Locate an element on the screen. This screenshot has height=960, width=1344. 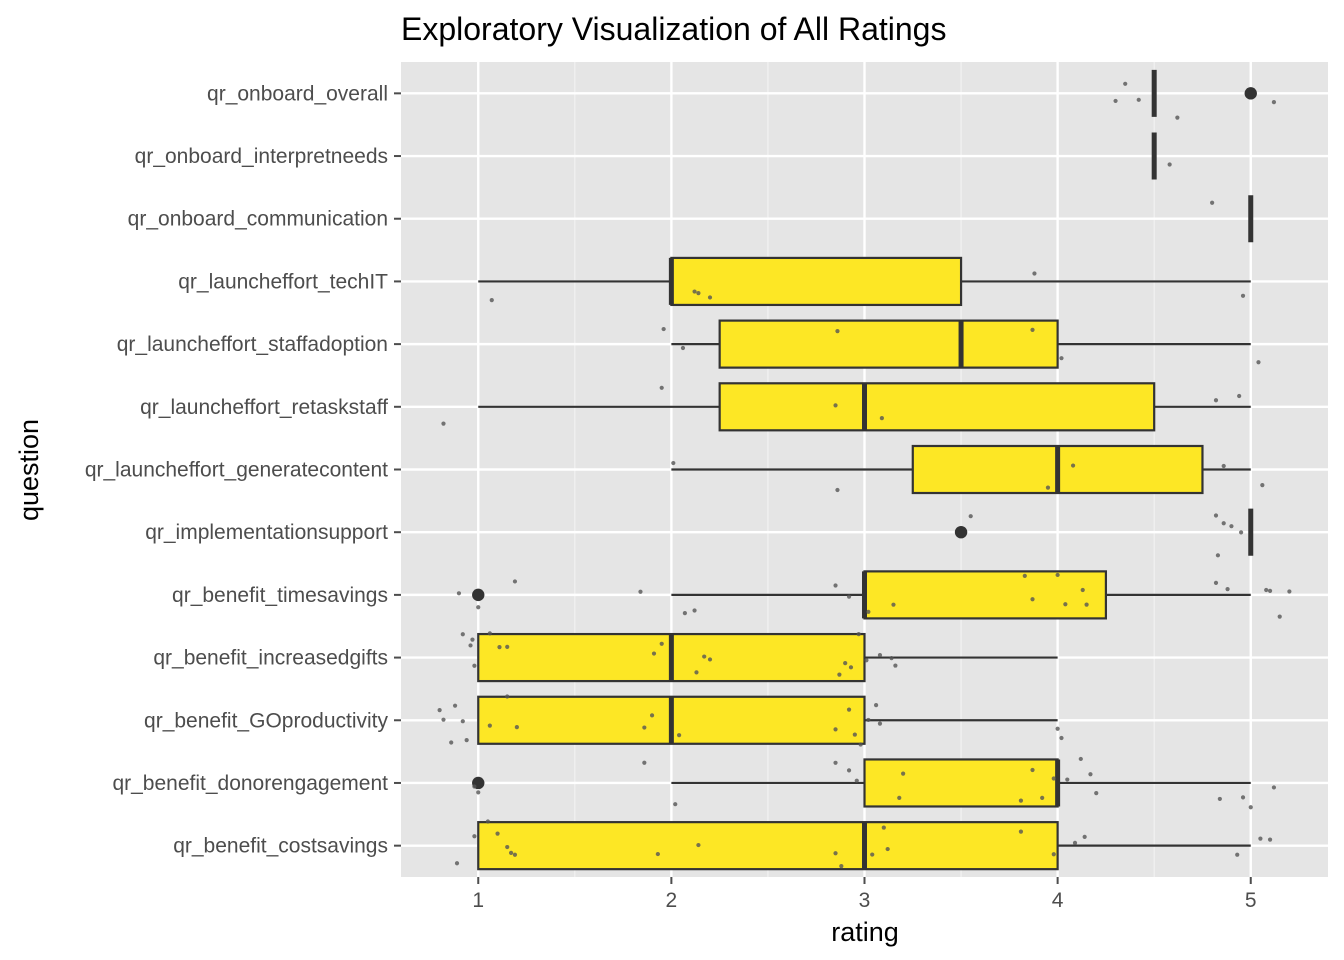
y-tick-label: qr_onboard_overall is located at coordinates (297, 93).